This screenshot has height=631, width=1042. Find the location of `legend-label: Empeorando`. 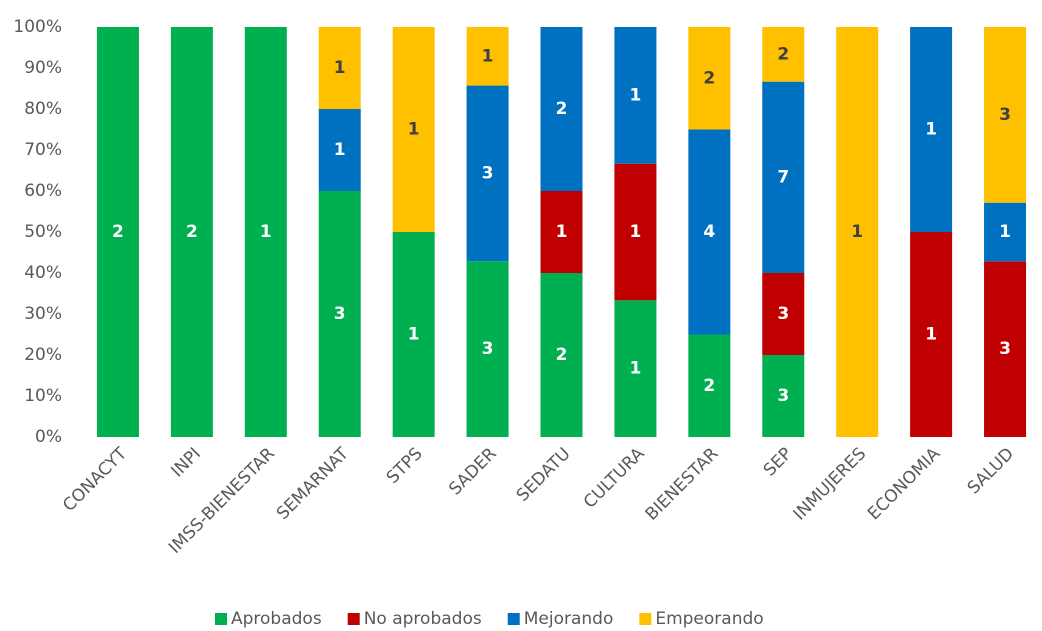

legend-label: Empeorando is located at coordinates (709, 619).